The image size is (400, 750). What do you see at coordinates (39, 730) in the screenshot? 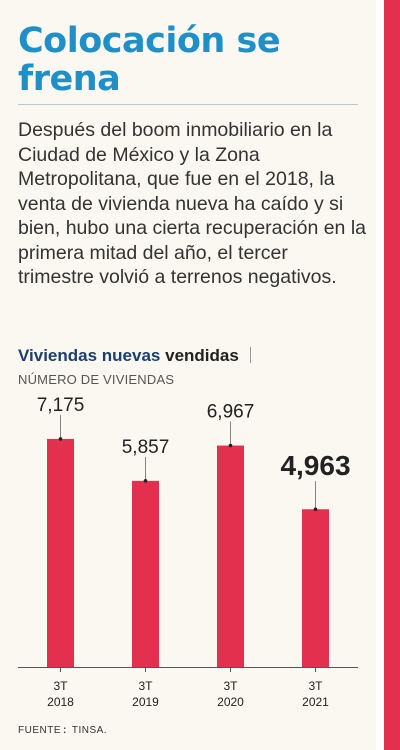
I see `source-label: FUENTE` at bounding box center [39, 730].